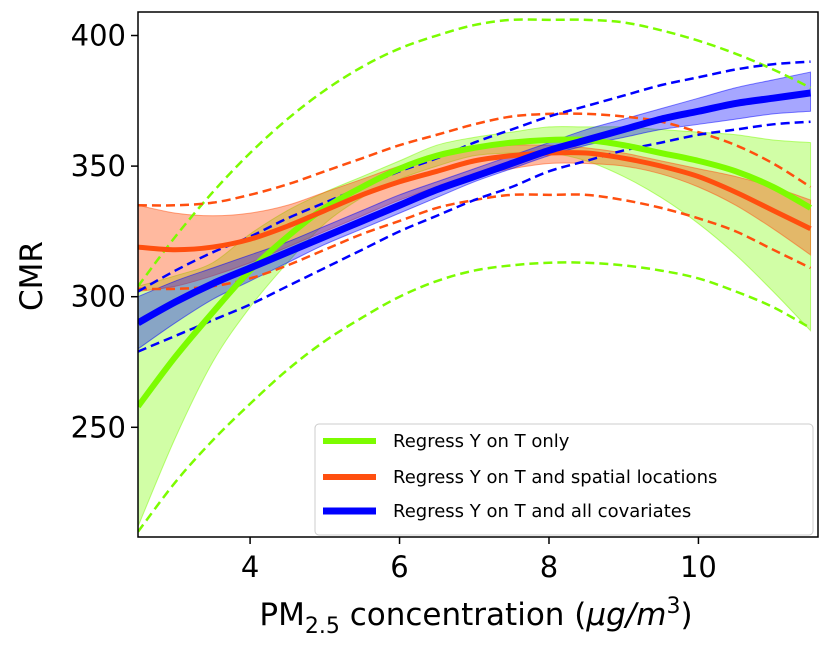  Describe the element at coordinates (481, 441) in the screenshot. I see `legend-label-t-only: Regress Y on T only` at that location.